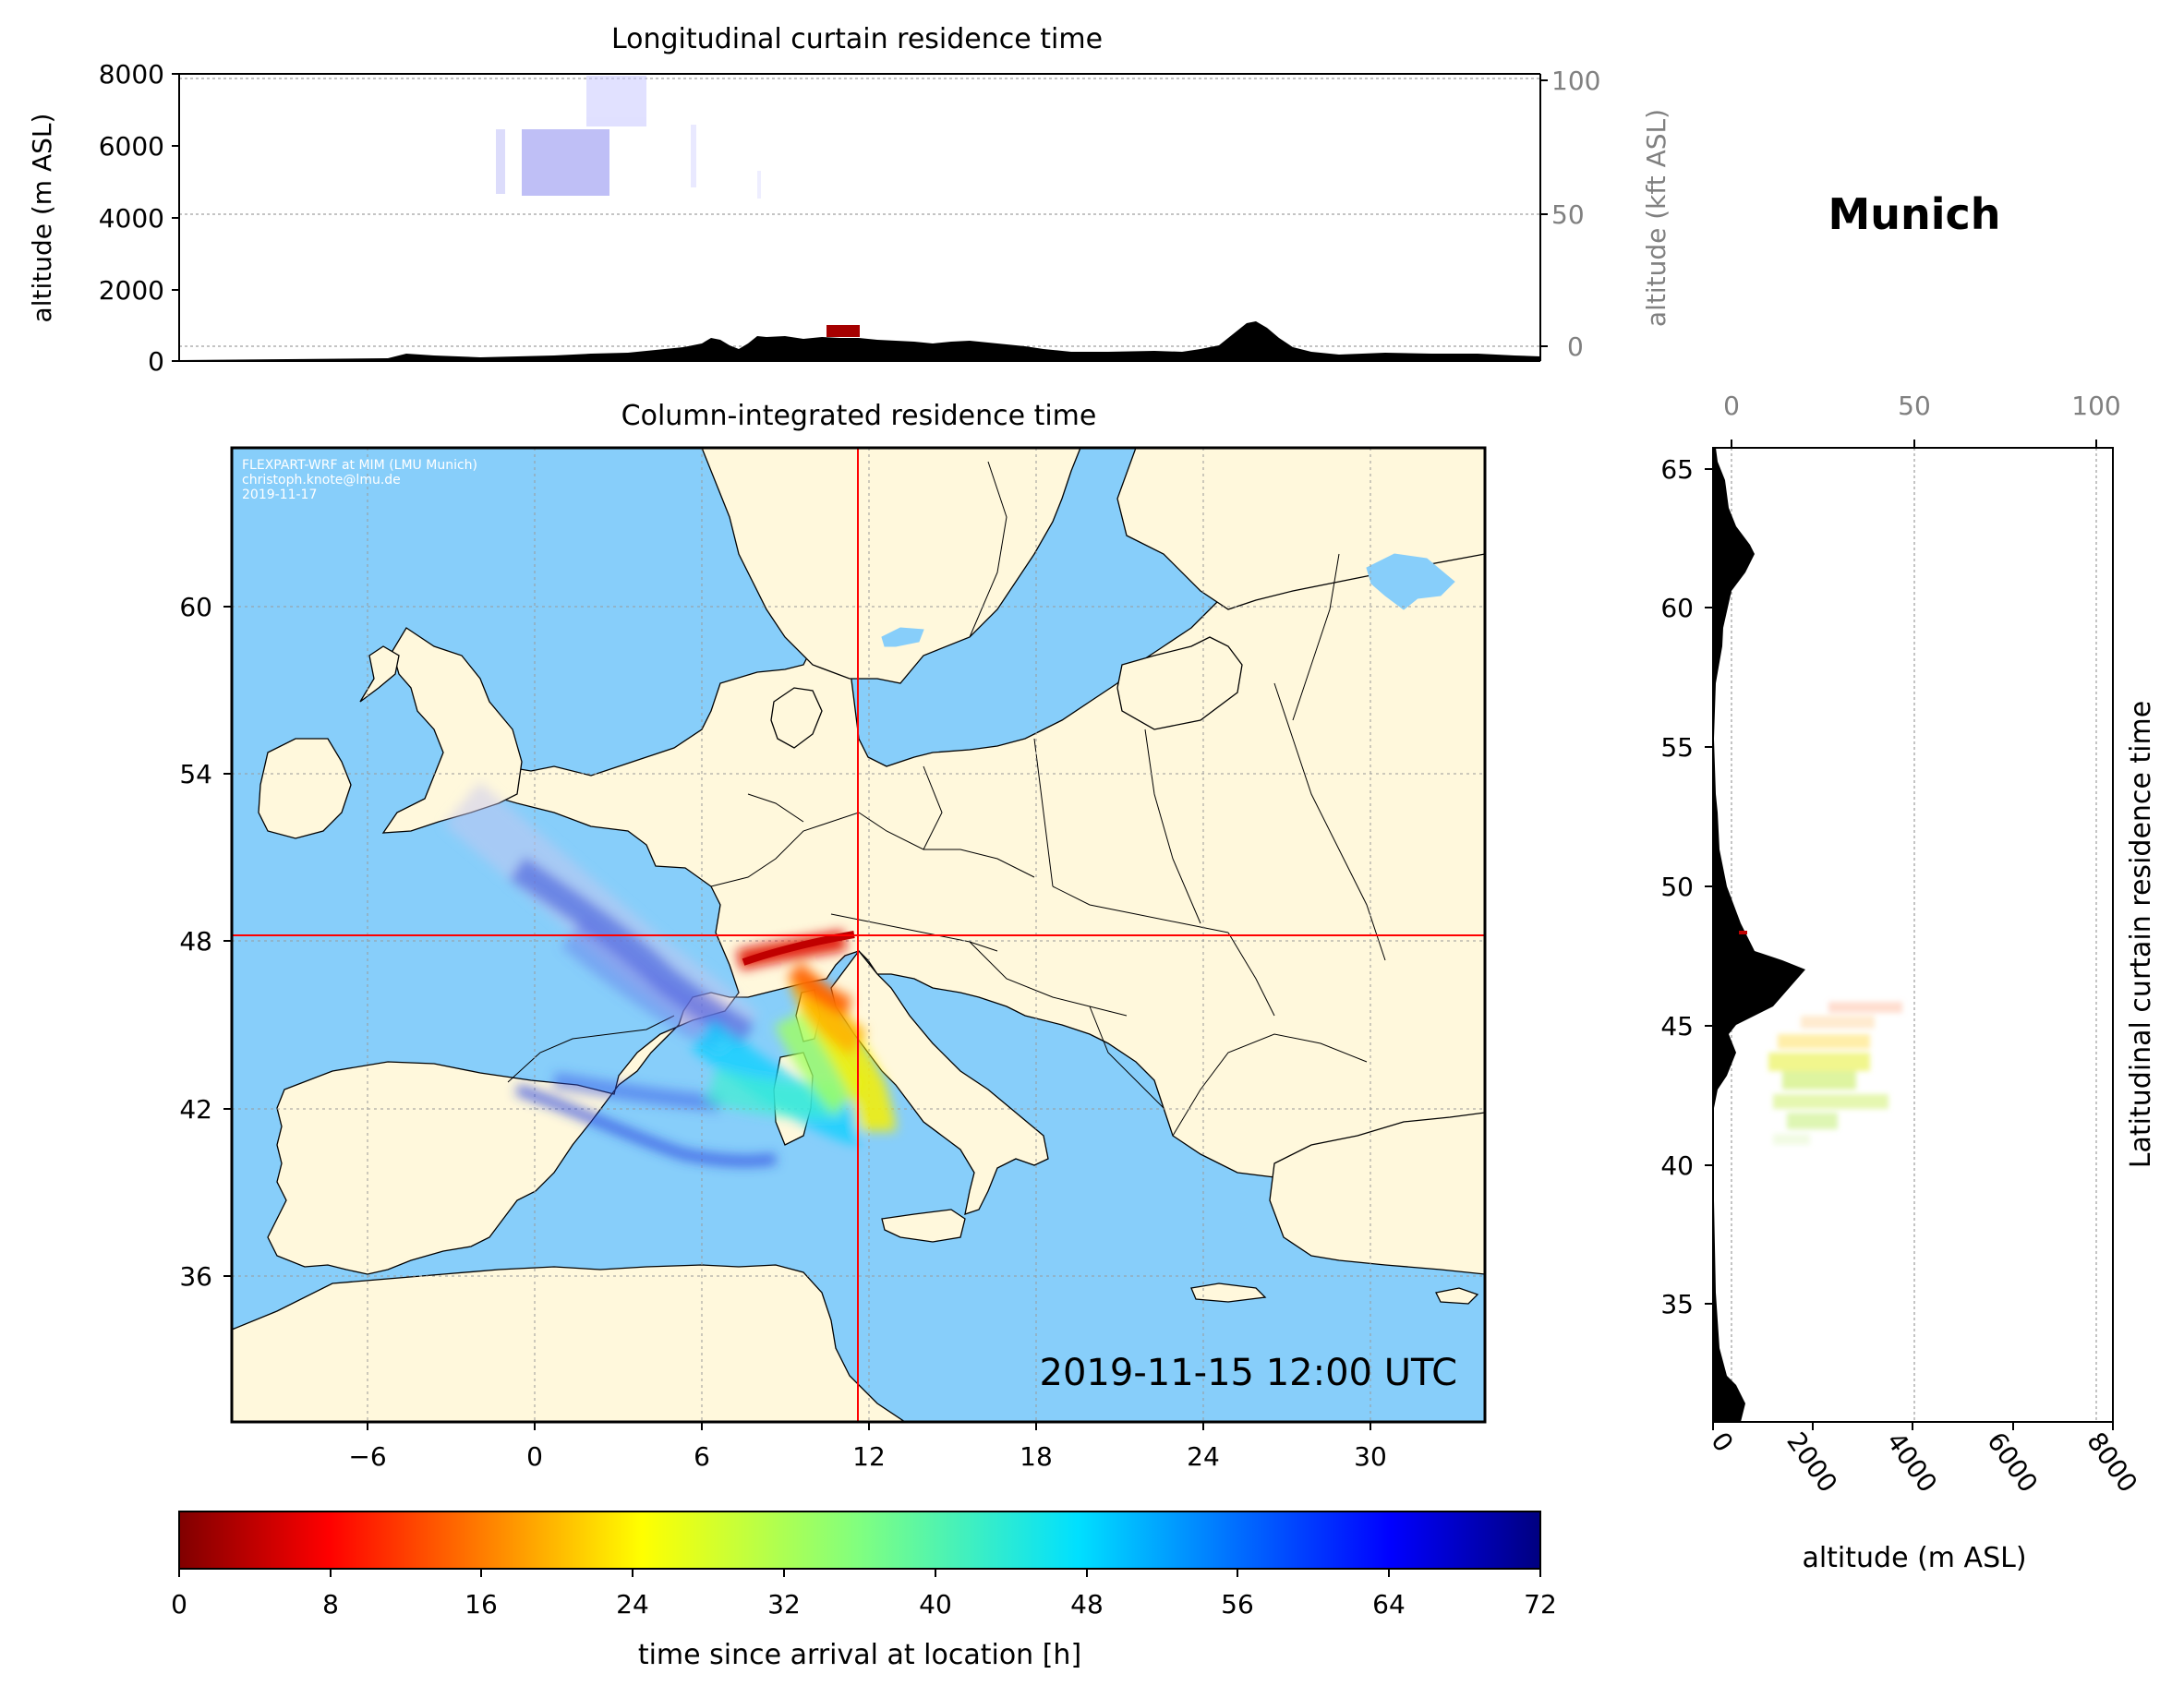 The width and height of the screenshot is (2184, 1698). Describe the element at coordinates (1377, 1193) in the screenshot. I see `land-turkey` at that location.